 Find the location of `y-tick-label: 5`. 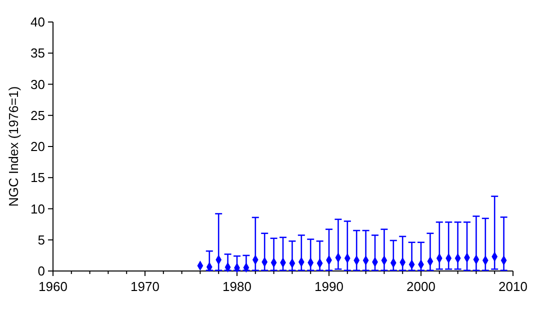

y-tick-label: 5 is located at coordinates (41, 240).